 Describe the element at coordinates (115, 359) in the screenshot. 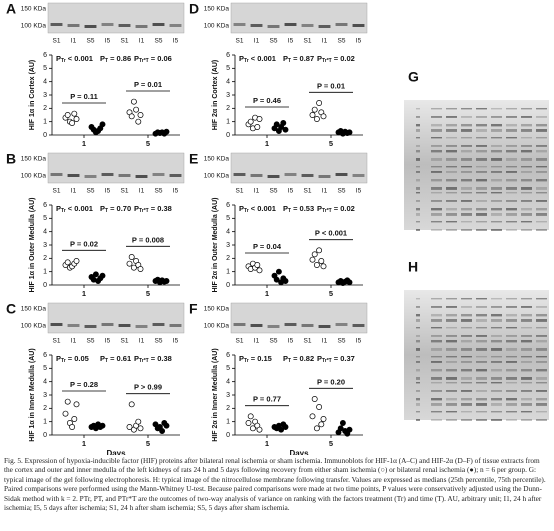

I see `stat: PT = 0.61` at that location.